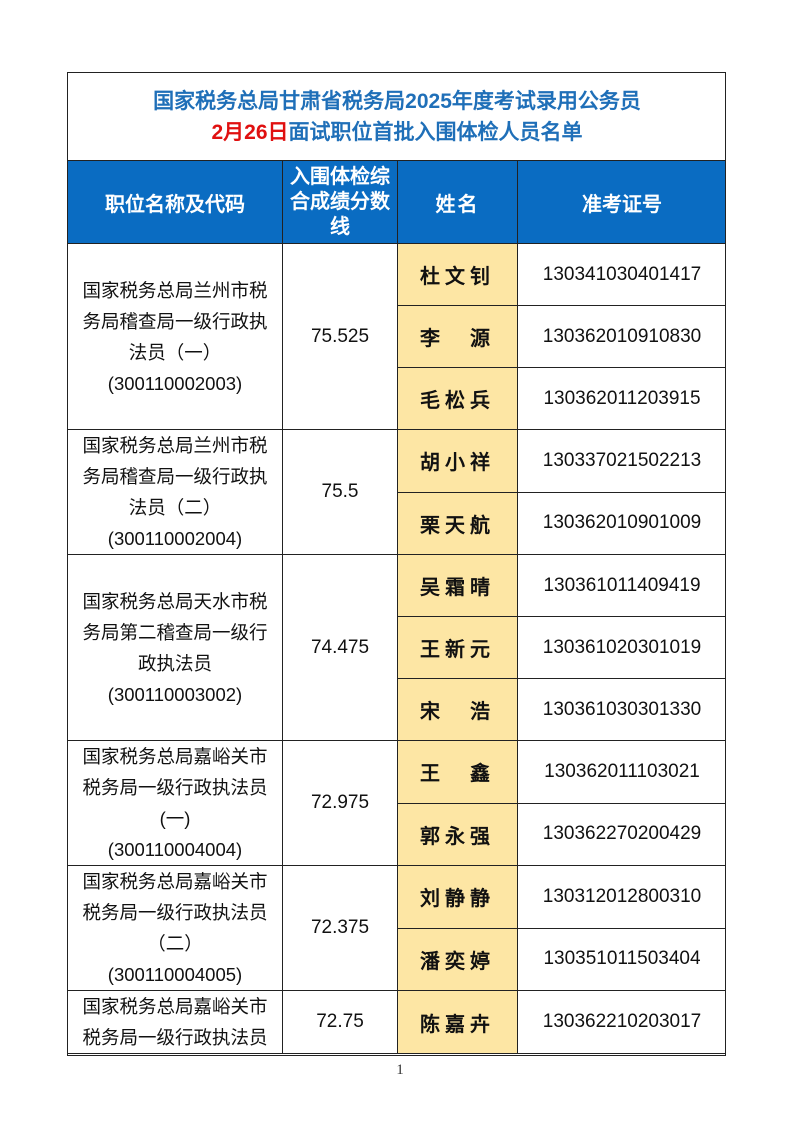 Image resolution: width=800 pixels, height=1132 pixels. What do you see at coordinates (620, 834) in the screenshot?
I see `exam-id-cell: 130362270200429` at bounding box center [620, 834].